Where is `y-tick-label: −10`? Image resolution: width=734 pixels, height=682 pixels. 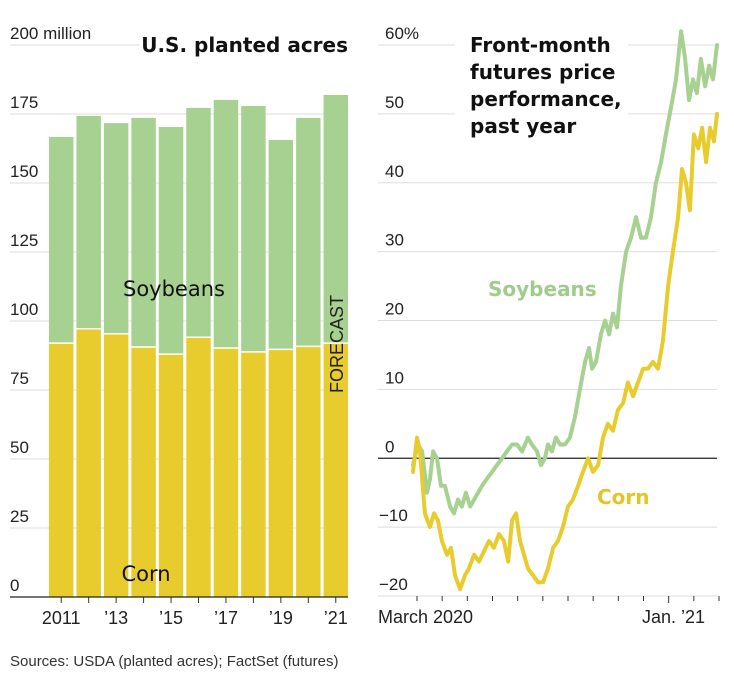
y-tick-label: −10 is located at coordinates (393, 515).